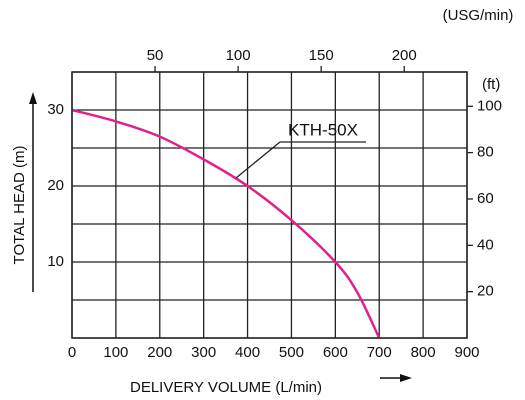  What do you see at coordinates (485, 152) in the screenshot?
I see `y2-tick-label: 80` at bounding box center [485, 152].